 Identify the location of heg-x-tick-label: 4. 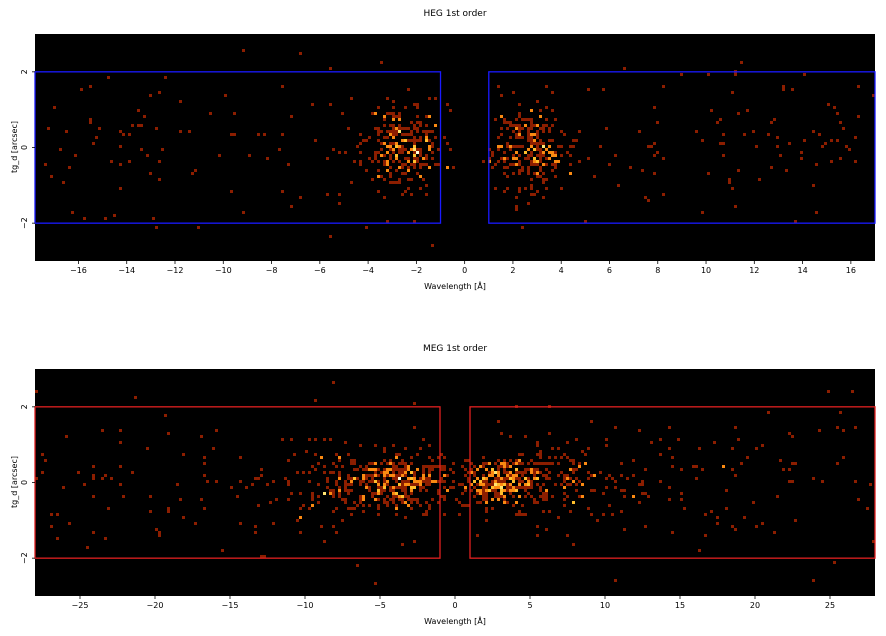
(561, 270).